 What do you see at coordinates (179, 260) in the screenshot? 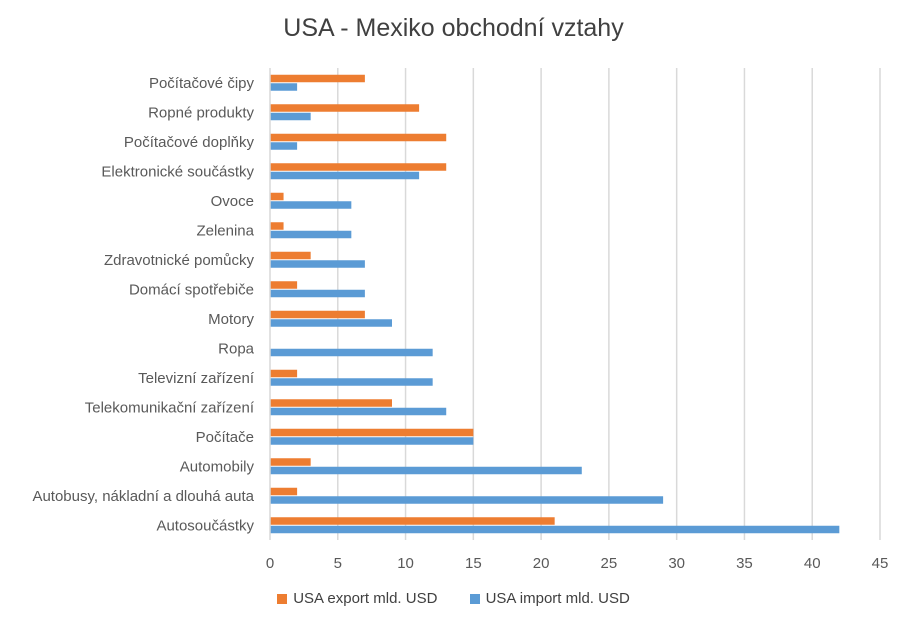
I see `category-label: Zdravotnické pomůcky` at bounding box center [179, 260].